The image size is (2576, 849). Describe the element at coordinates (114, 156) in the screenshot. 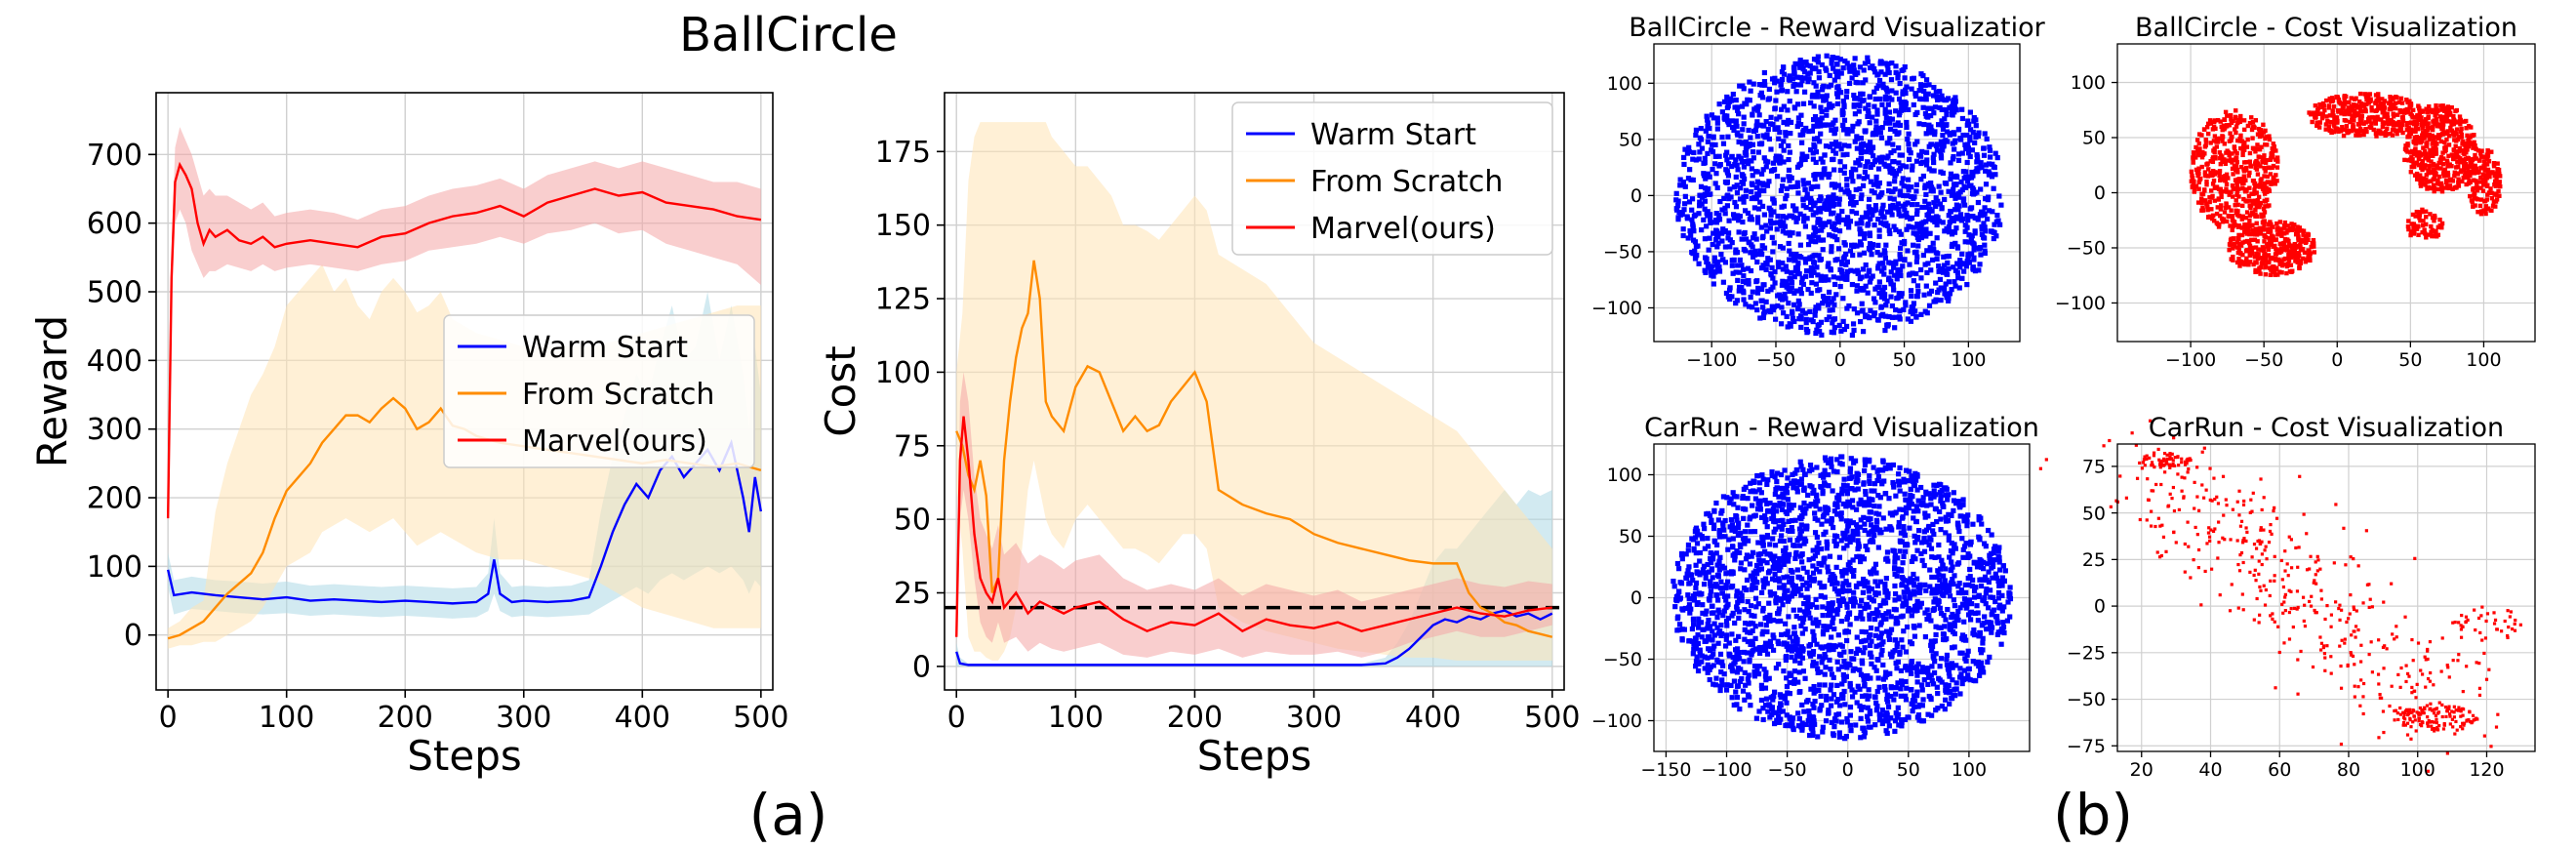

I see `y-tick-label: 700` at that location.